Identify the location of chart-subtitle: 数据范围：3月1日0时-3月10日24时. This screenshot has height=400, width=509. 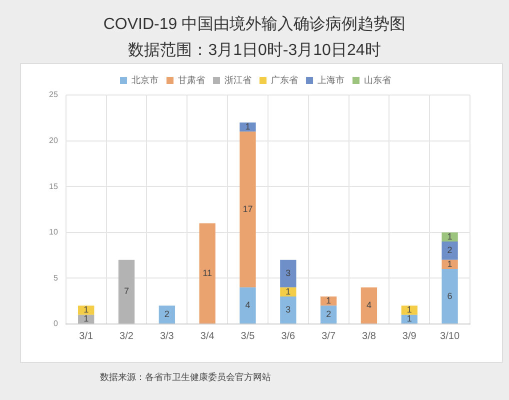
(254, 50).